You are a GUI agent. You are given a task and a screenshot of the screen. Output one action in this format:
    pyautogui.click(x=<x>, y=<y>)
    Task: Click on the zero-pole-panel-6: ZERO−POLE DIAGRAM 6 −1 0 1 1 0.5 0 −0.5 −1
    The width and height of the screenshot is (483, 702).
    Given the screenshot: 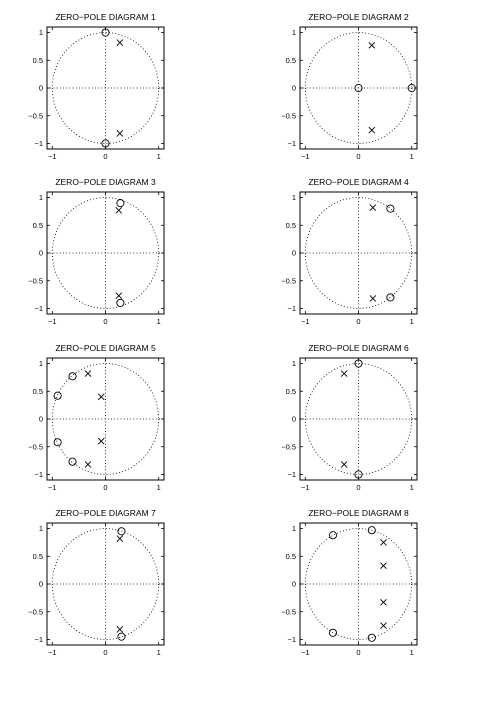 What is the action you would take?
    pyautogui.click(x=349, y=417)
    